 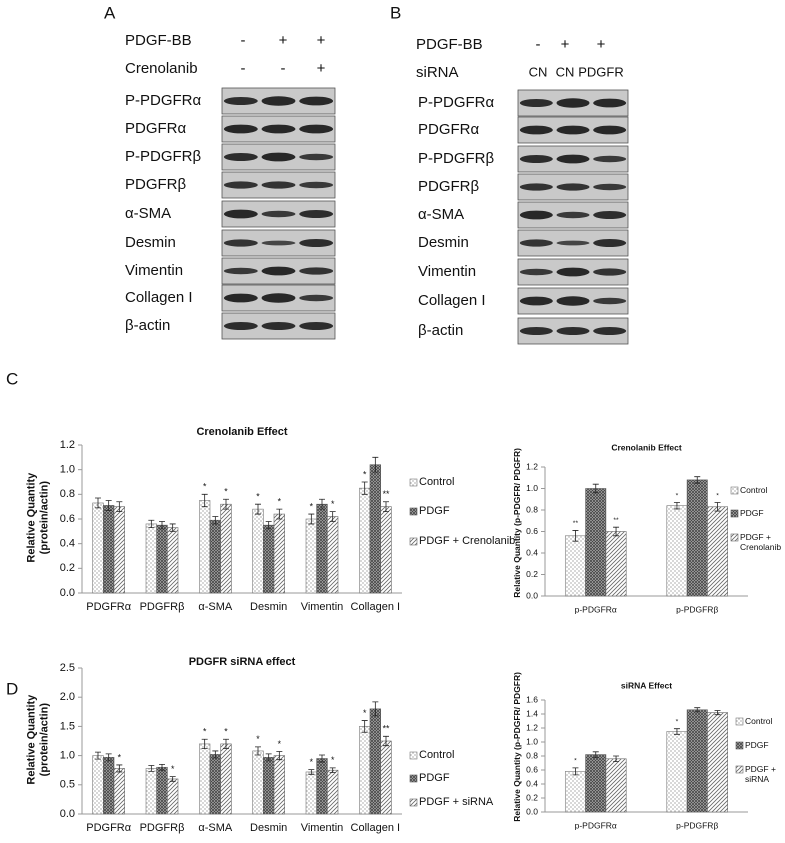 I want to click on x-tick-label: PDGFRα, so click(x=109, y=828).